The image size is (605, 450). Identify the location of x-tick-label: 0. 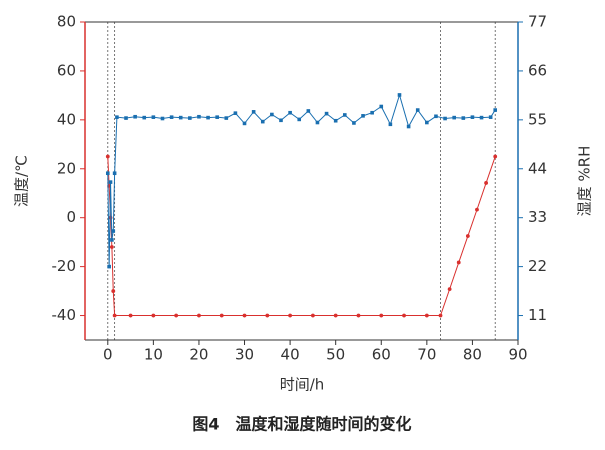
(108, 355).